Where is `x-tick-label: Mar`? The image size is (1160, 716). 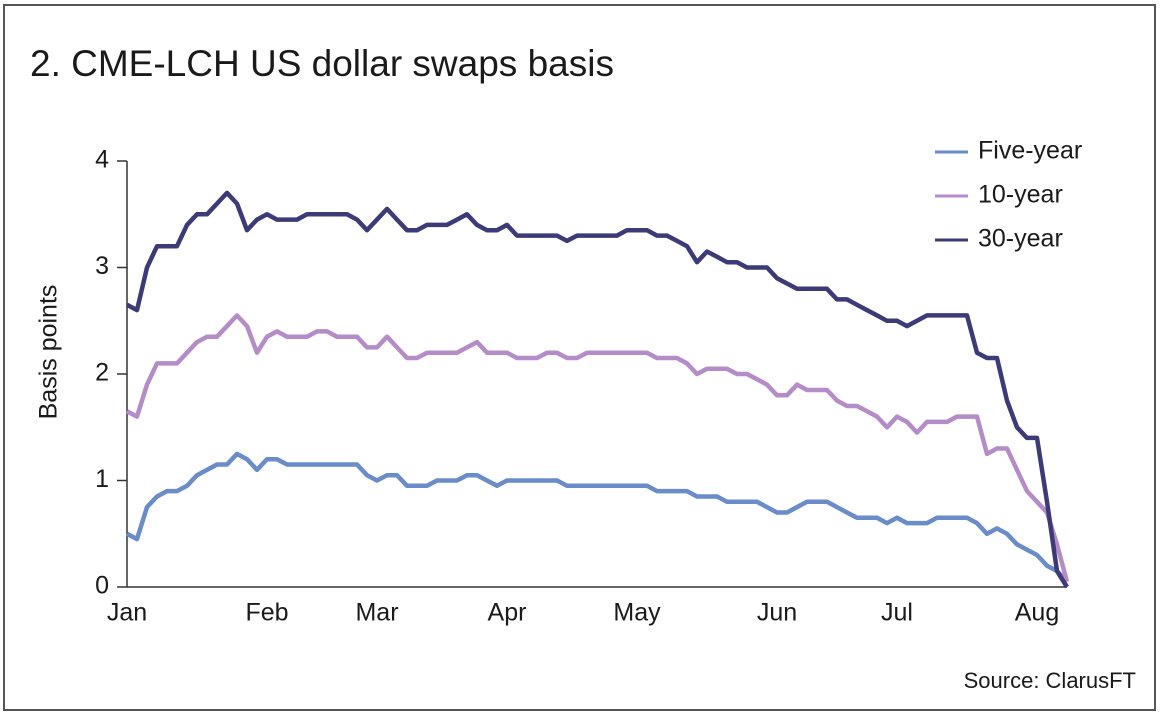 x-tick-label: Mar is located at coordinates (376, 613).